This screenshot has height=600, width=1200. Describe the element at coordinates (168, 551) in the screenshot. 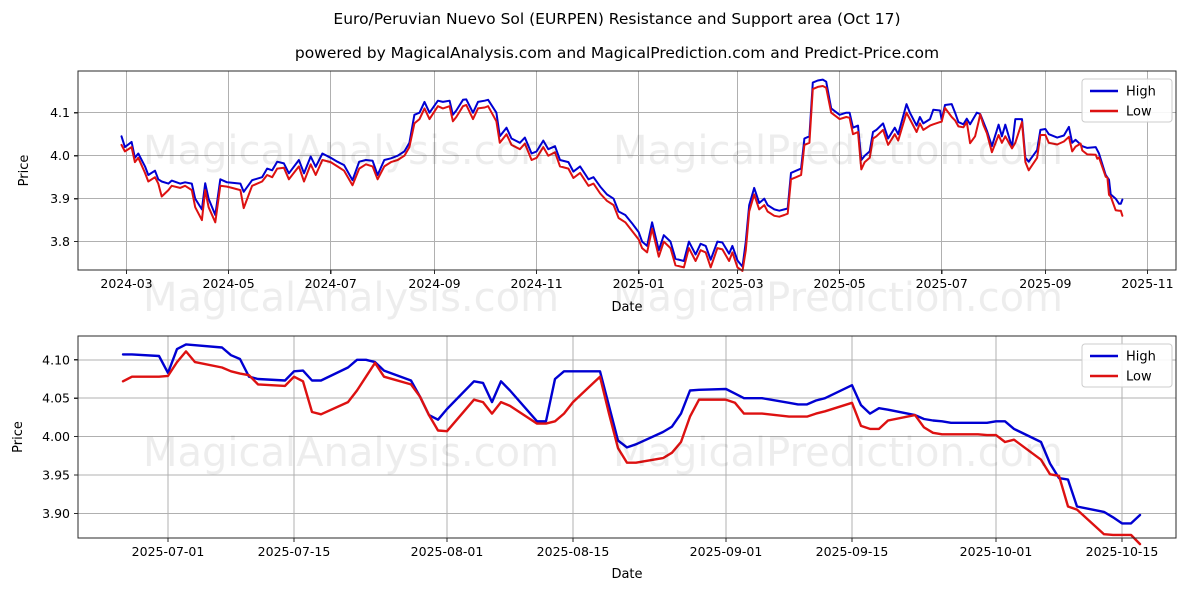

I see `x-tick-label: 2025-07-01` at that location.